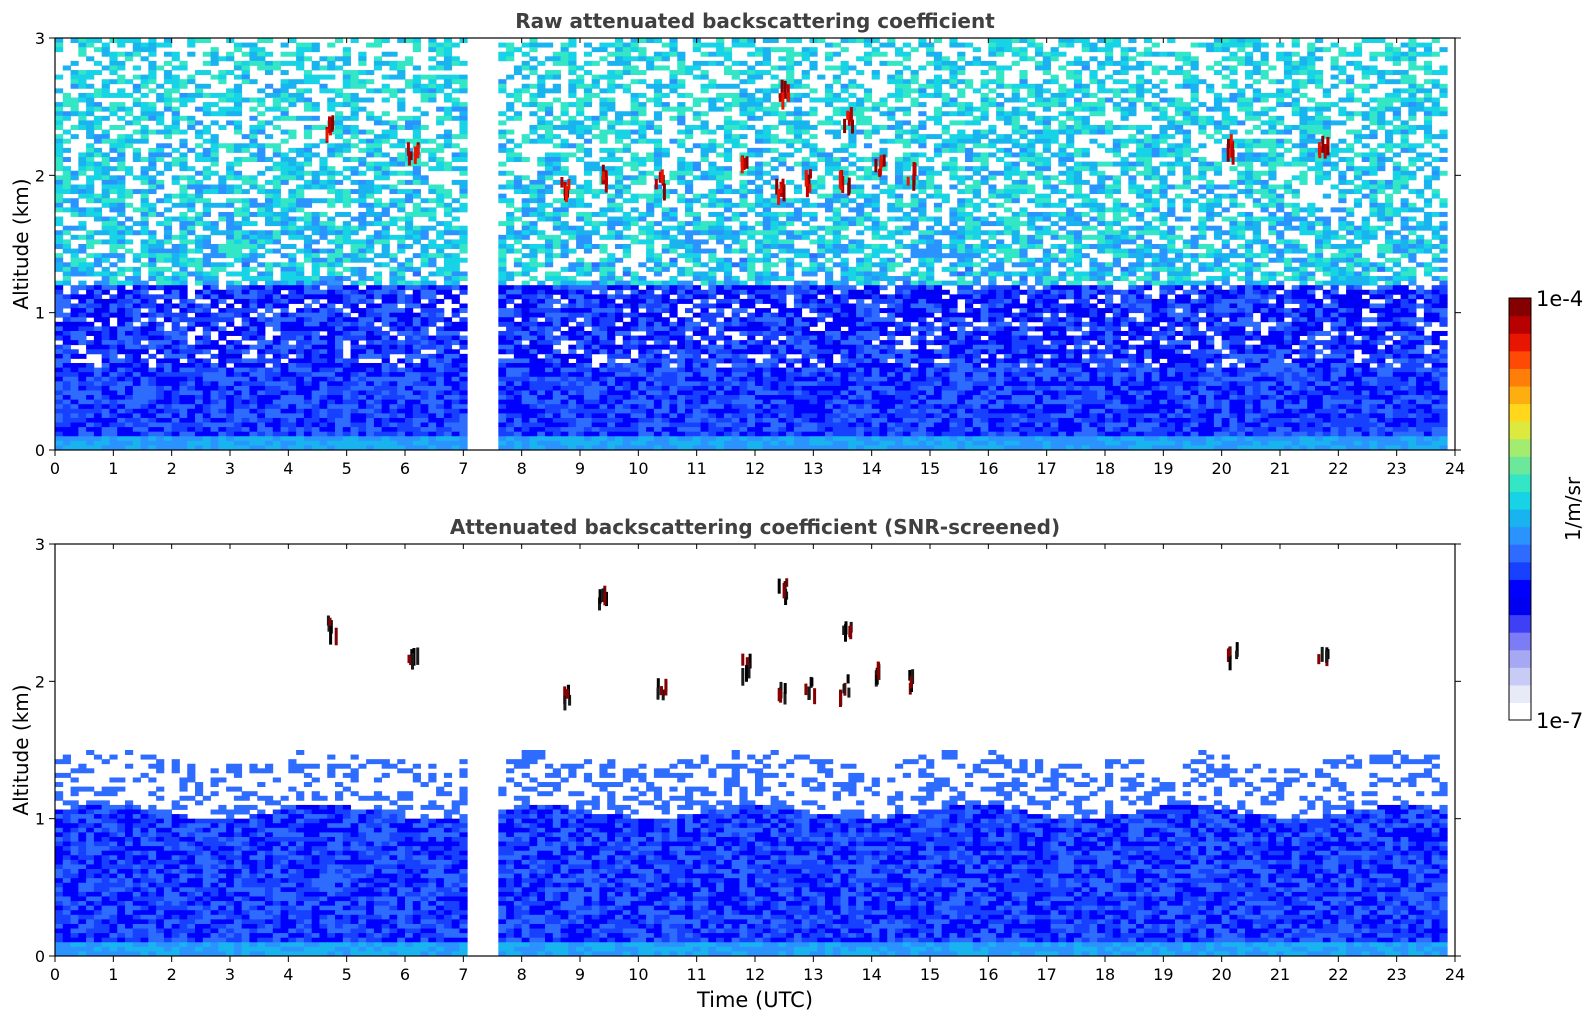 This screenshot has width=1595, height=1020. Describe the element at coordinates (172, 468) in the screenshot. I see `x-tick-label: 2` at that location.